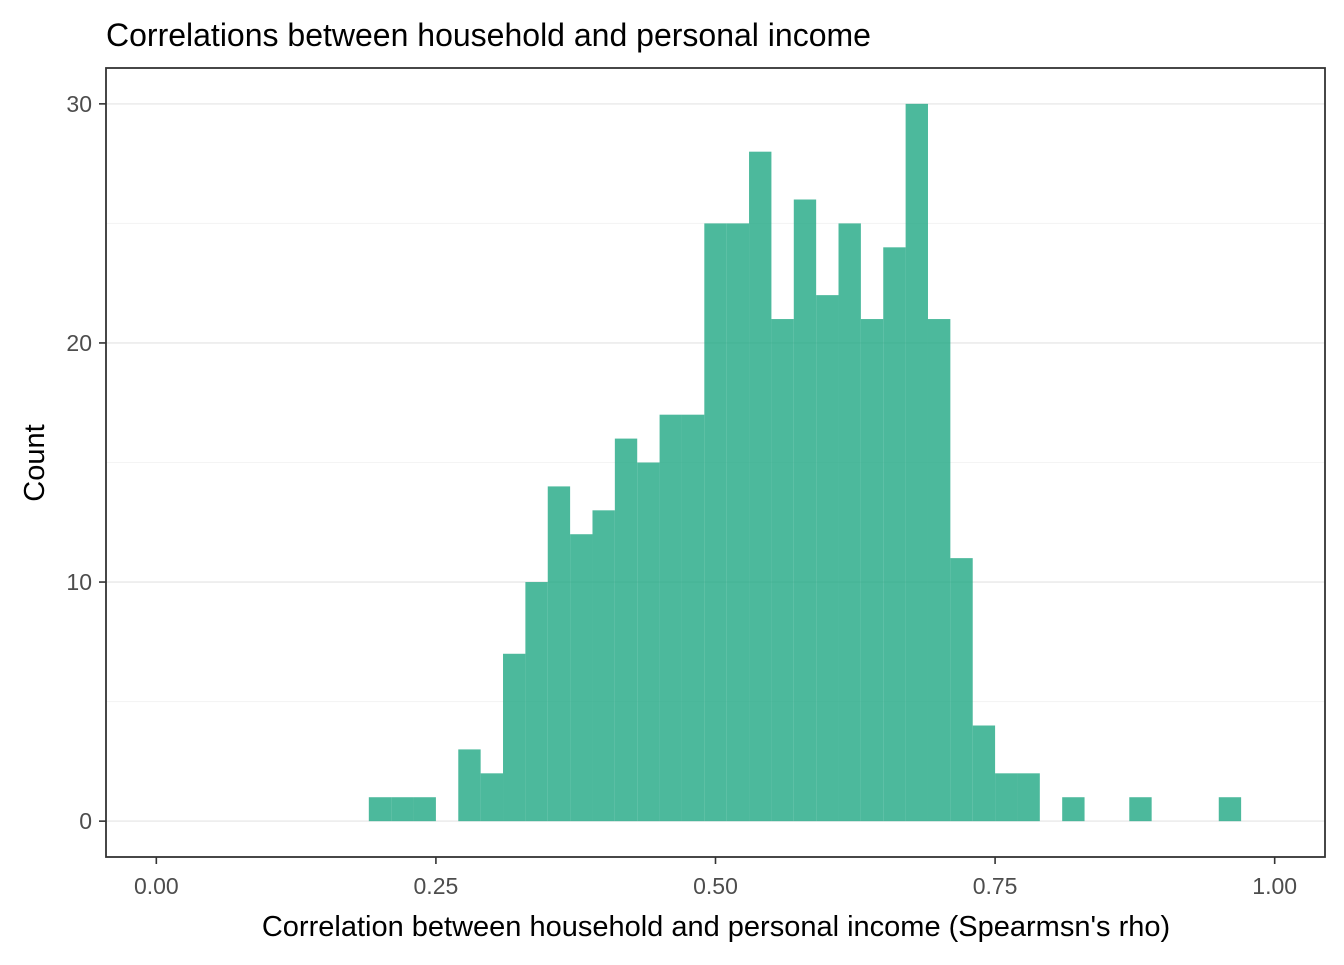 The image size is (1344, 965). I want to click on y-tick-label: 10, so click(79, 582).